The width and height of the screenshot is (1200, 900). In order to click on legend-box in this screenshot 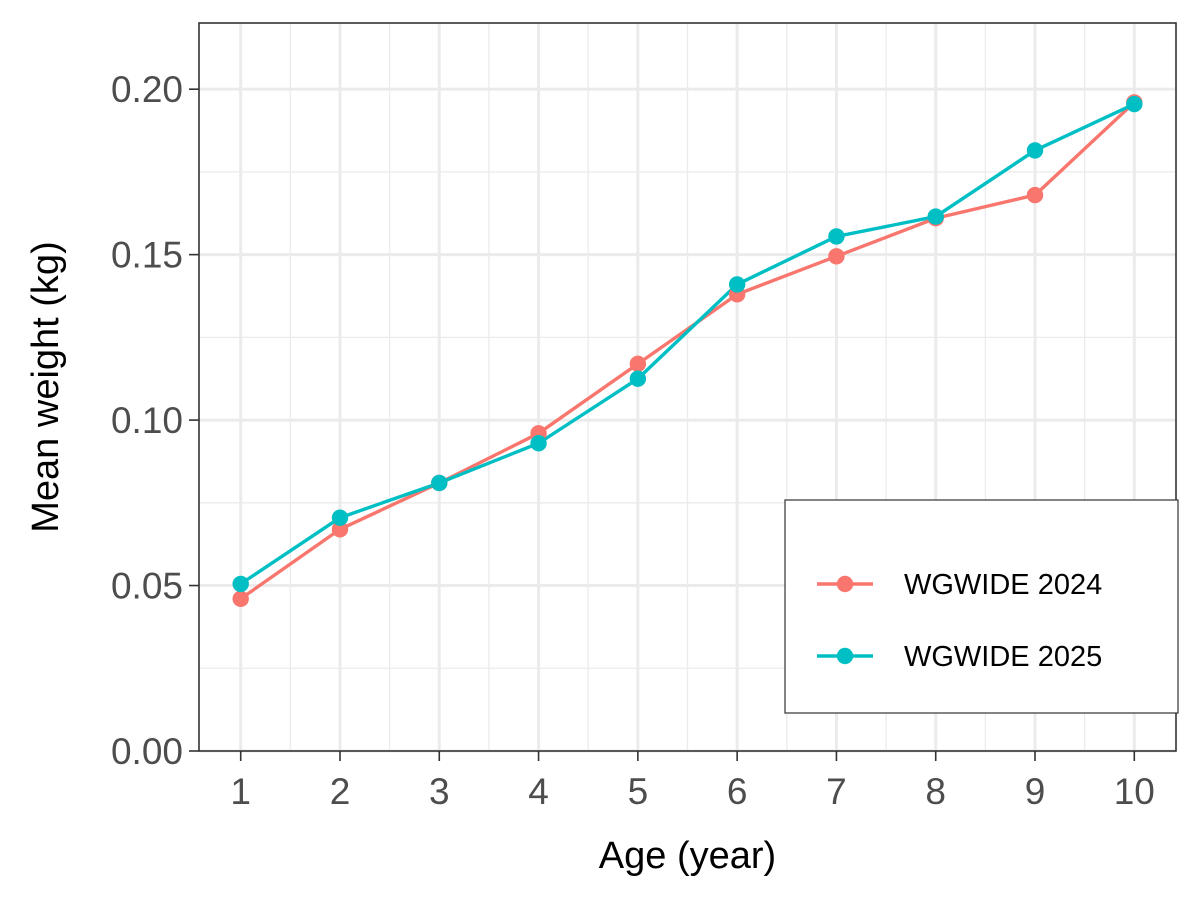, I will do `click(981, 606)`.